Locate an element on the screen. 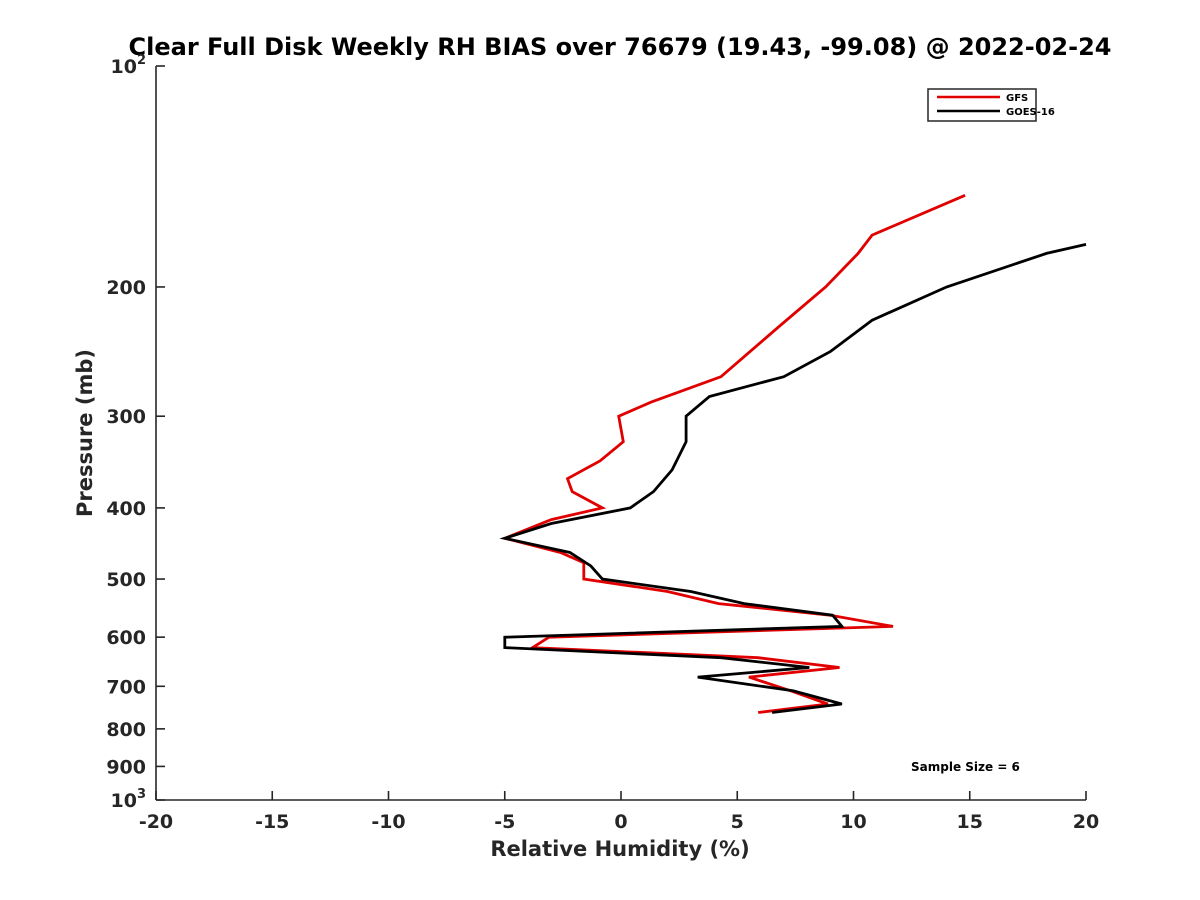  x-axis-label: Relative Humidity (%) is located at coordinates (619, 849).